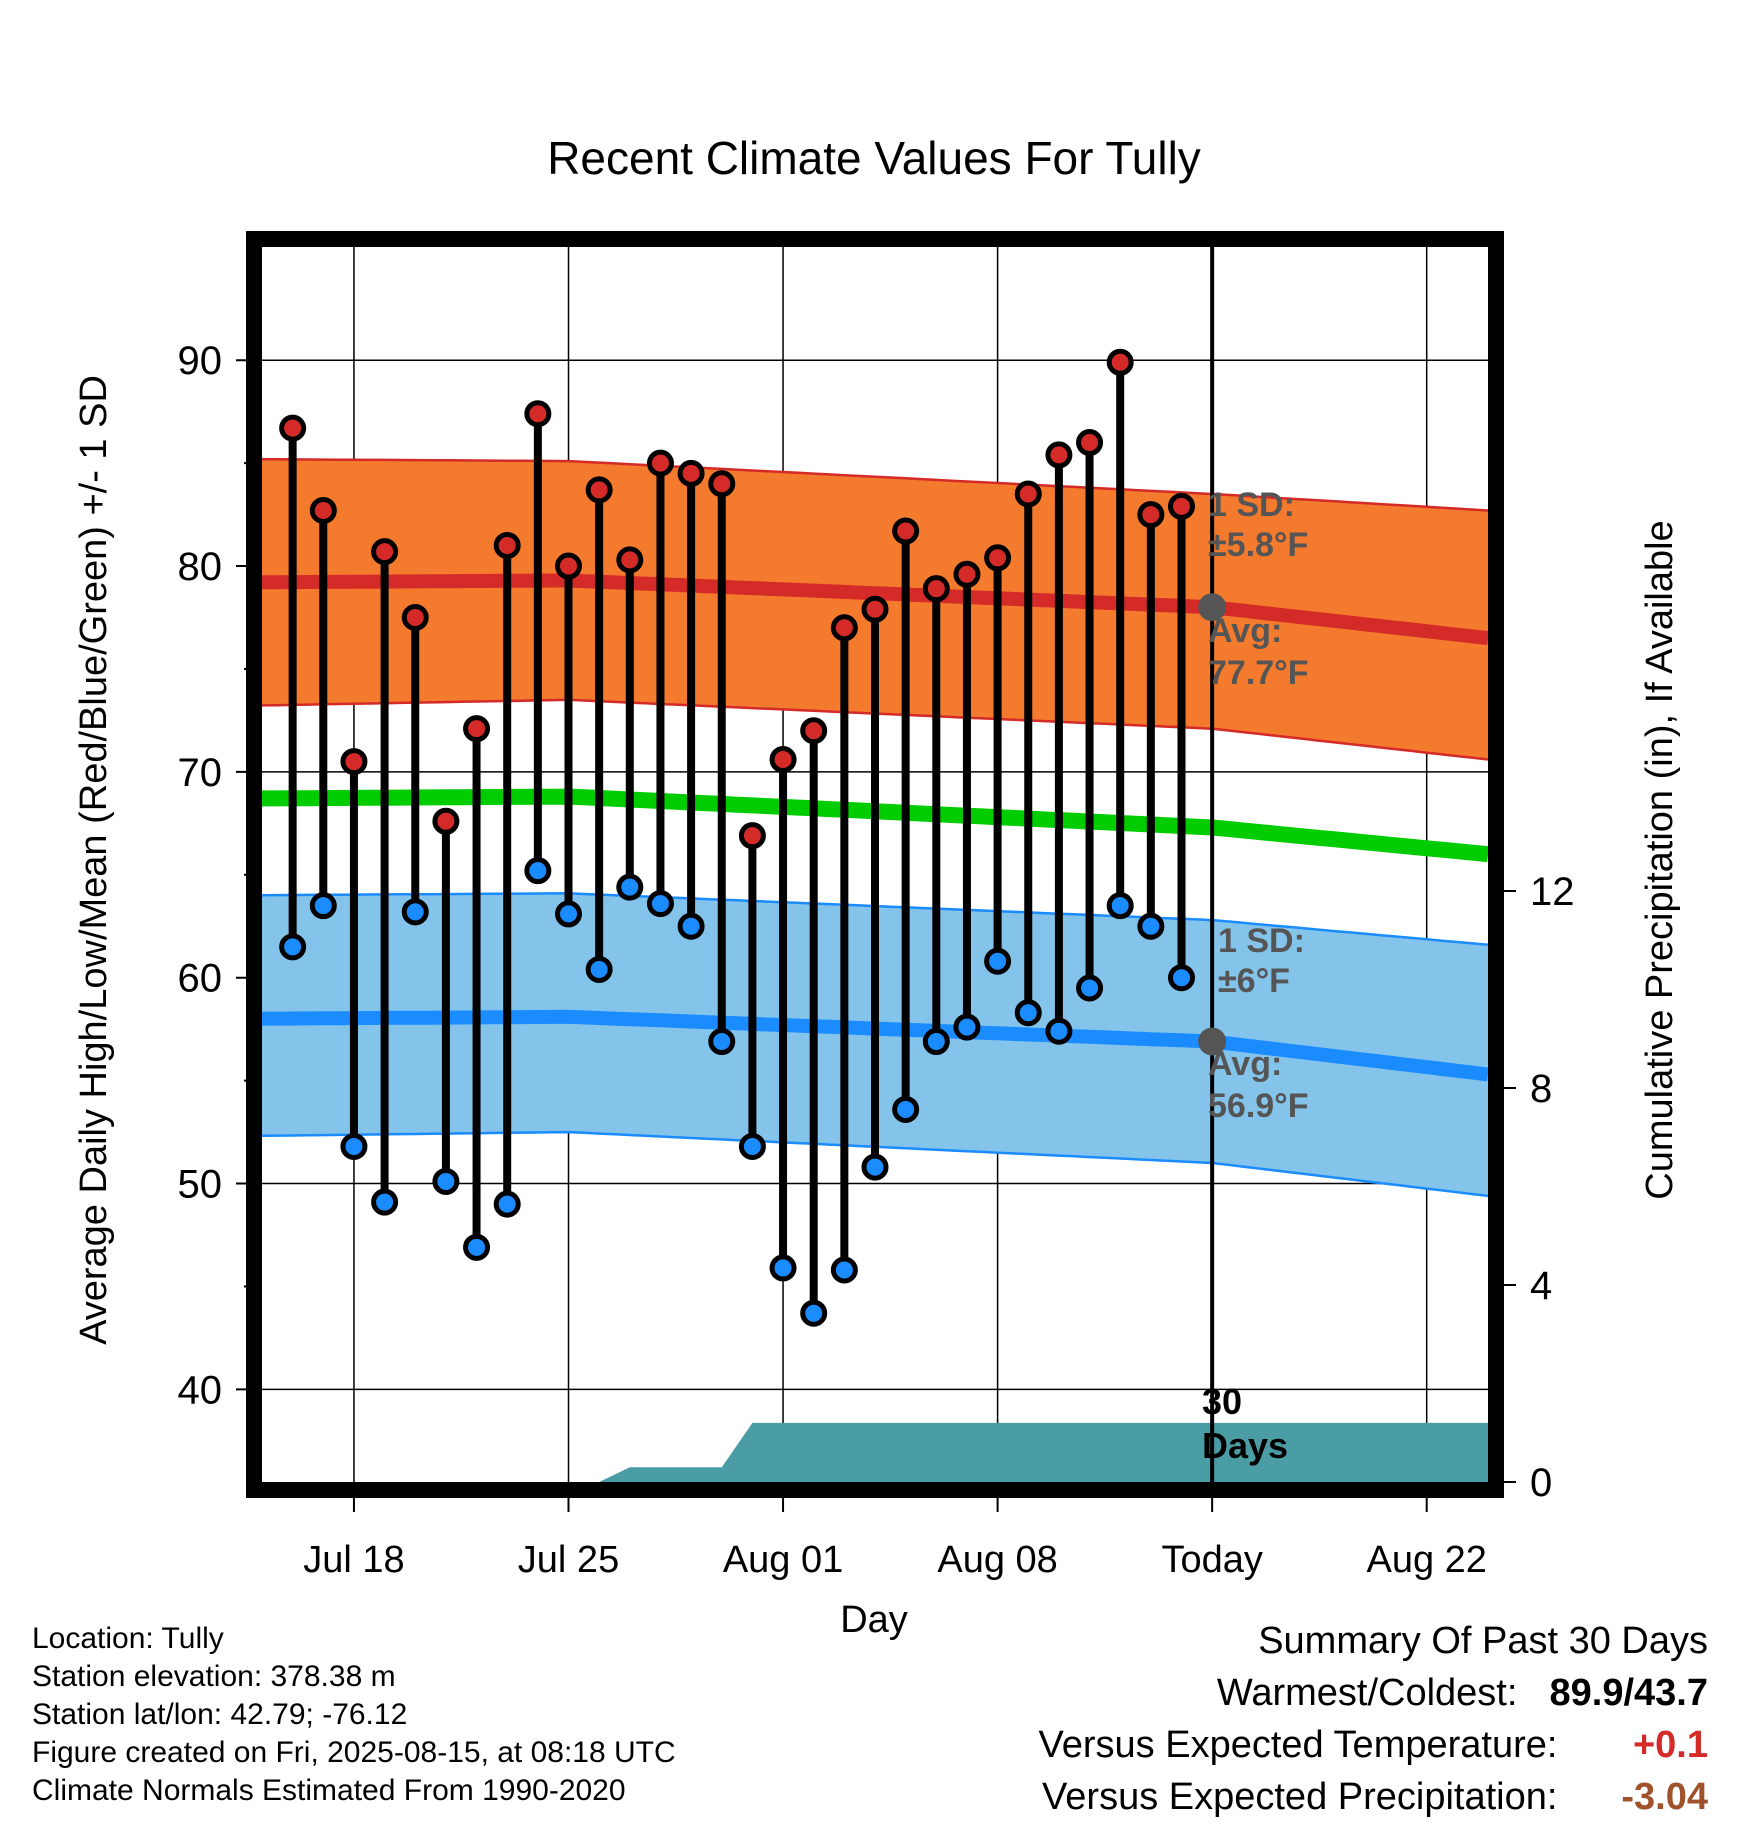 This screenshot has width=1748, height=1828. I want to click on low-avg-value: 56.9°F, so click(1258, 1106).